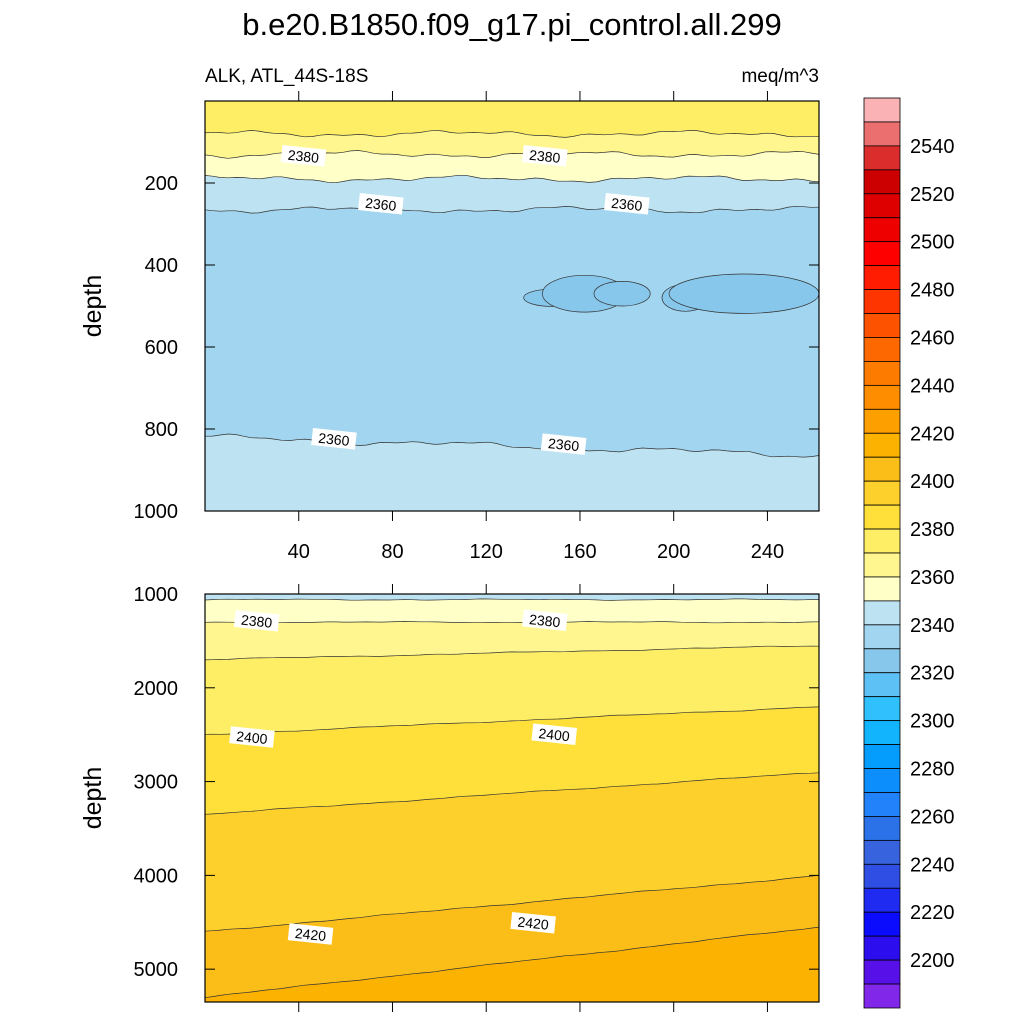 This screenshot has height=1024, width=1024. I want to click on colorbar-label: 2200, so click(932, 961).